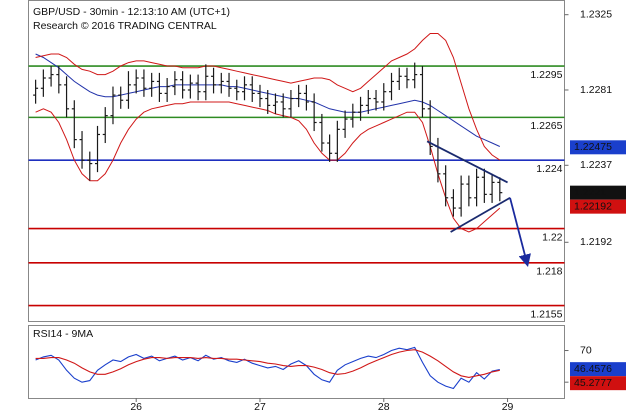 This screenshot has height=417, width=628. Describe the element at coordinates (596, 165) in the screenshot. I see `y-tick-label: 1.2237` at that location.